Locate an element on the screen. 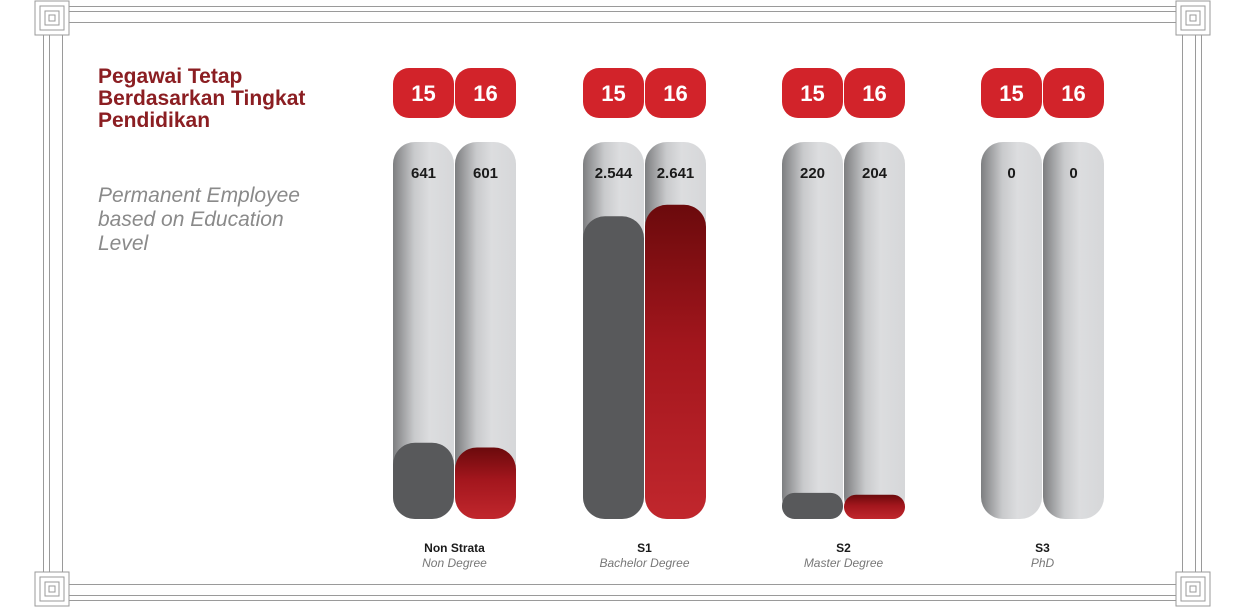 Image resolution: width=1245 pixels, height=607 pixels. category-label: S2 is located at coordinates (843, 548).